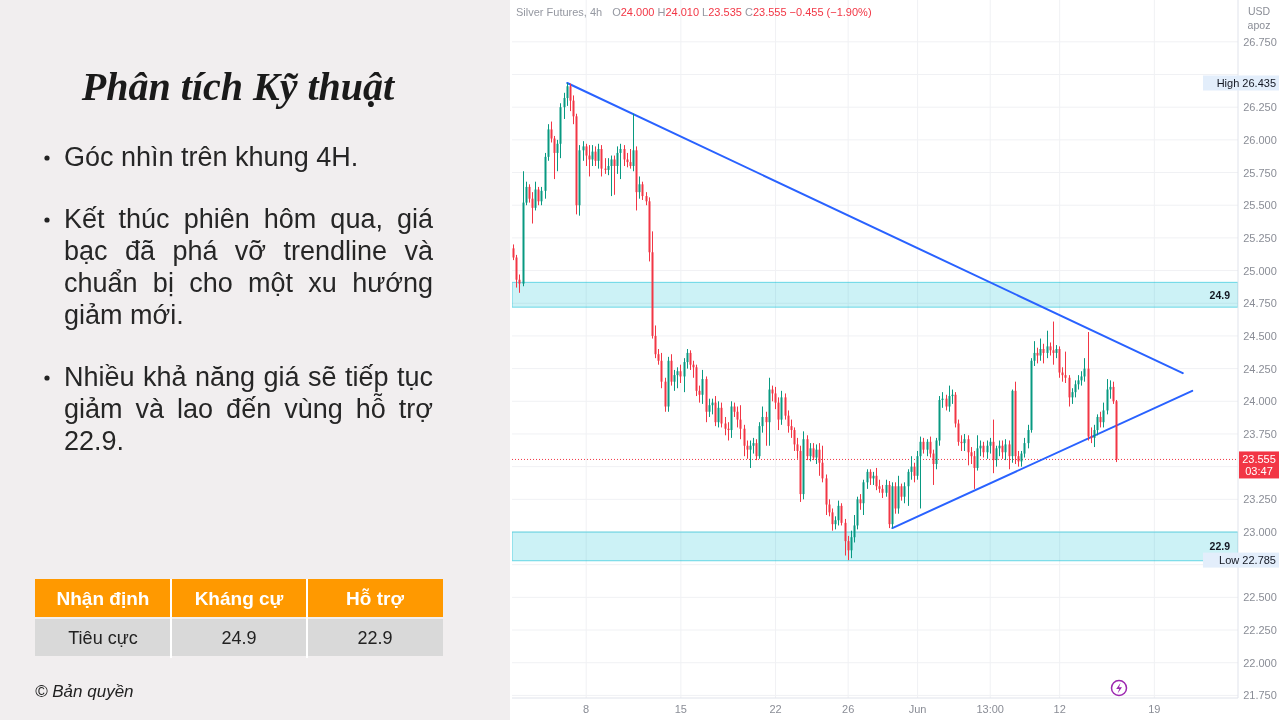 The height and width of the screenshot is (720, 1280). I want to click on x-tick-label: 12, so click(1059, 709).